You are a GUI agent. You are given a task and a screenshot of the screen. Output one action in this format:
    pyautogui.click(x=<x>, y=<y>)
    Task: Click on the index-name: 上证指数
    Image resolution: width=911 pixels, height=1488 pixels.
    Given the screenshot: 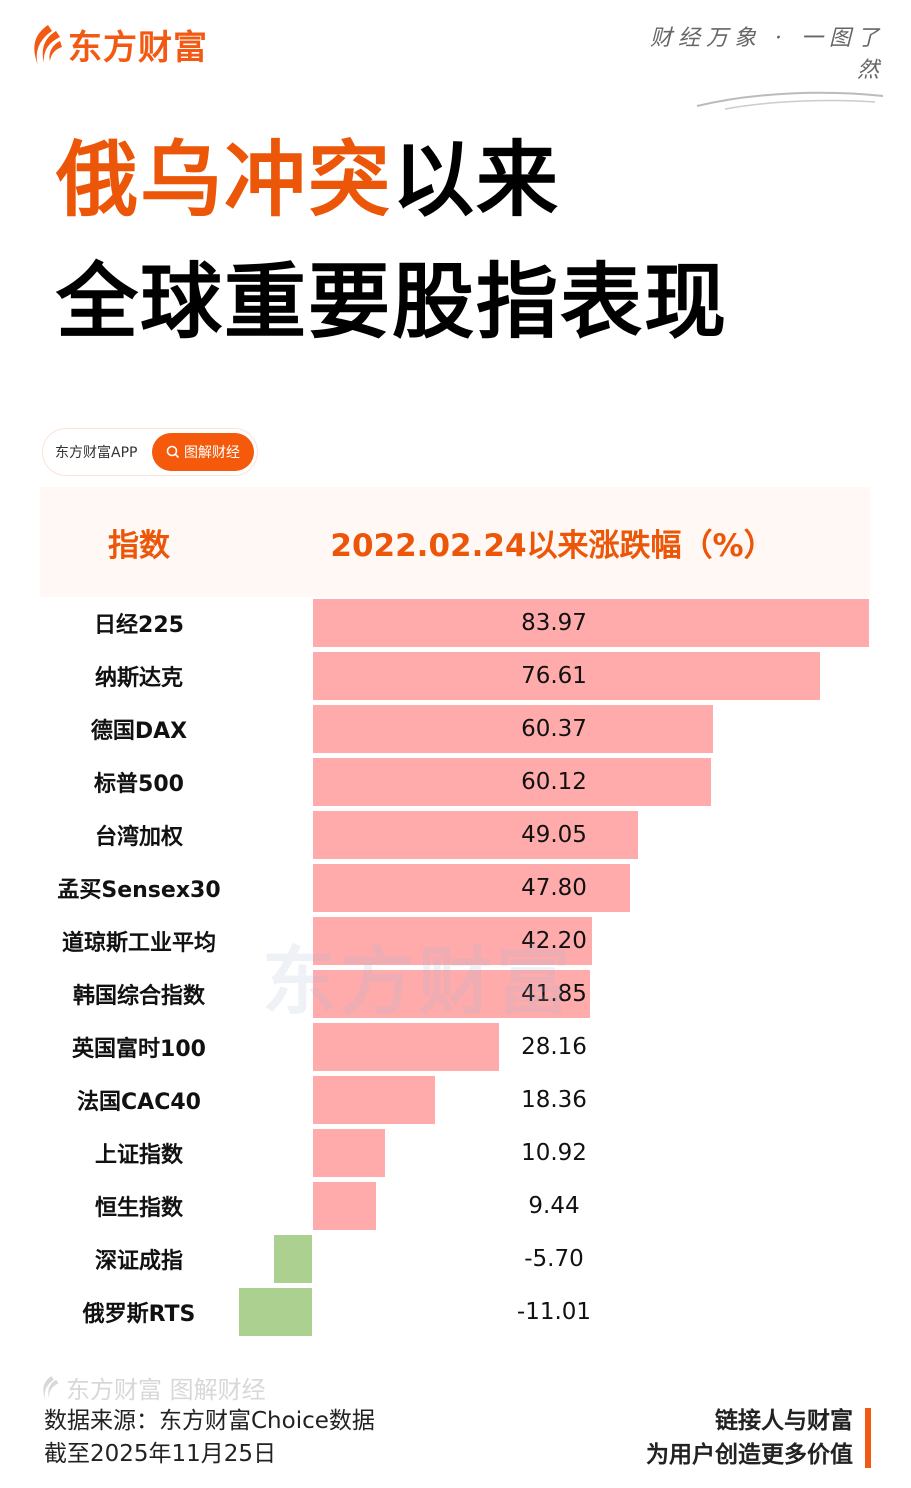 What is the action you would take?
    pyautogui.click(x=138, y=1155)
    